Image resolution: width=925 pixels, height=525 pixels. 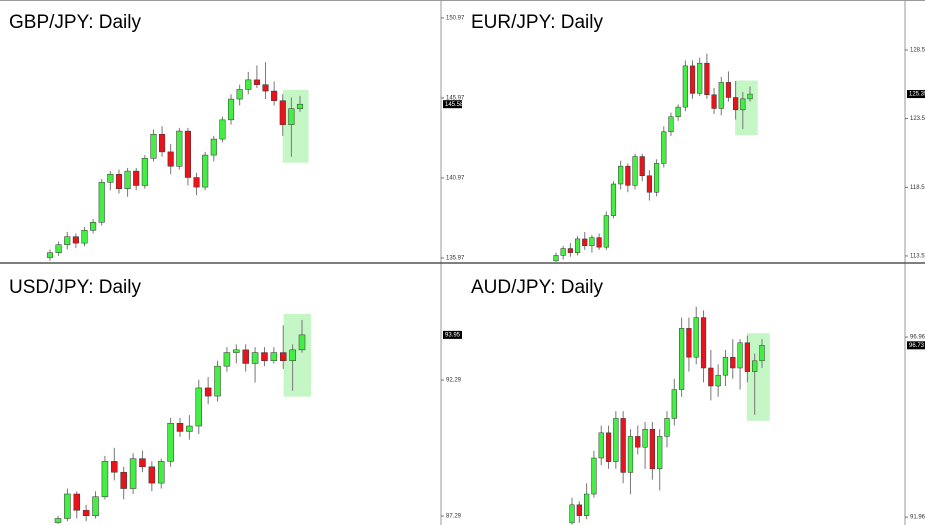 I want to click on y-tick-label: 145.97, so click(x=455, y=99).